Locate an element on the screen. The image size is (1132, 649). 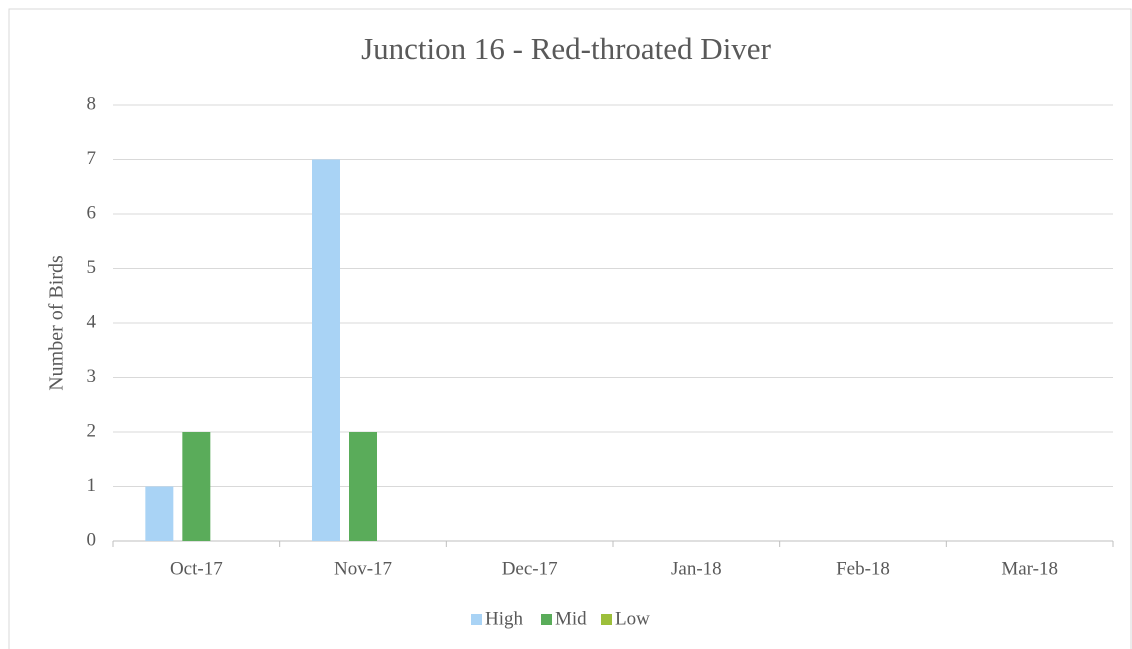
x-tick-label: Feb-18 is located at coordinates (863, 568).